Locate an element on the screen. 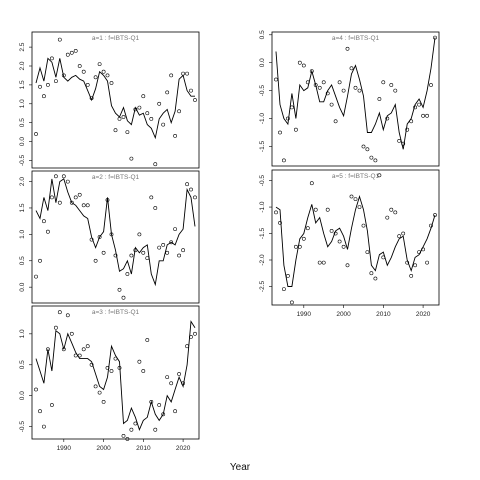 The width and height of the screenshot is (480, 480). y-tick-label: -0.5 is located at coordinates (262, 91).